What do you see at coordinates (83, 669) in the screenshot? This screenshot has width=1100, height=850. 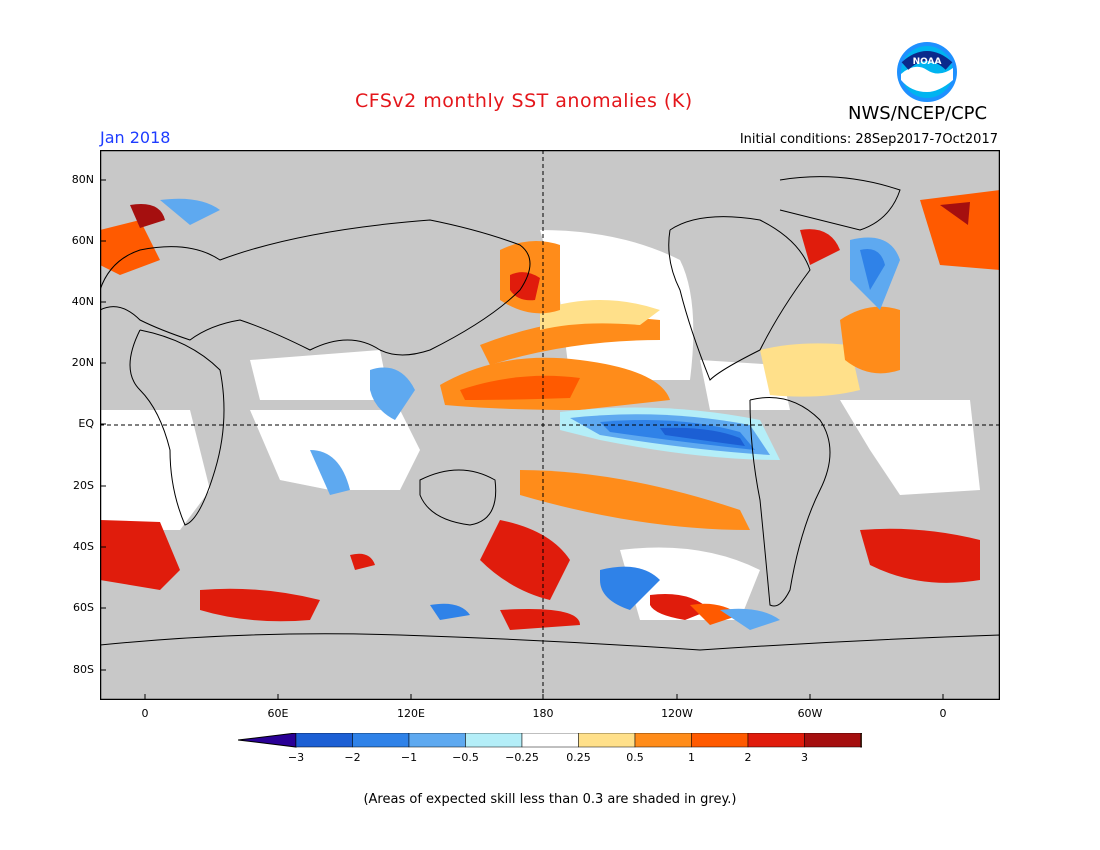 I see `lat-label: 80S` at bounding box center [83, 669].